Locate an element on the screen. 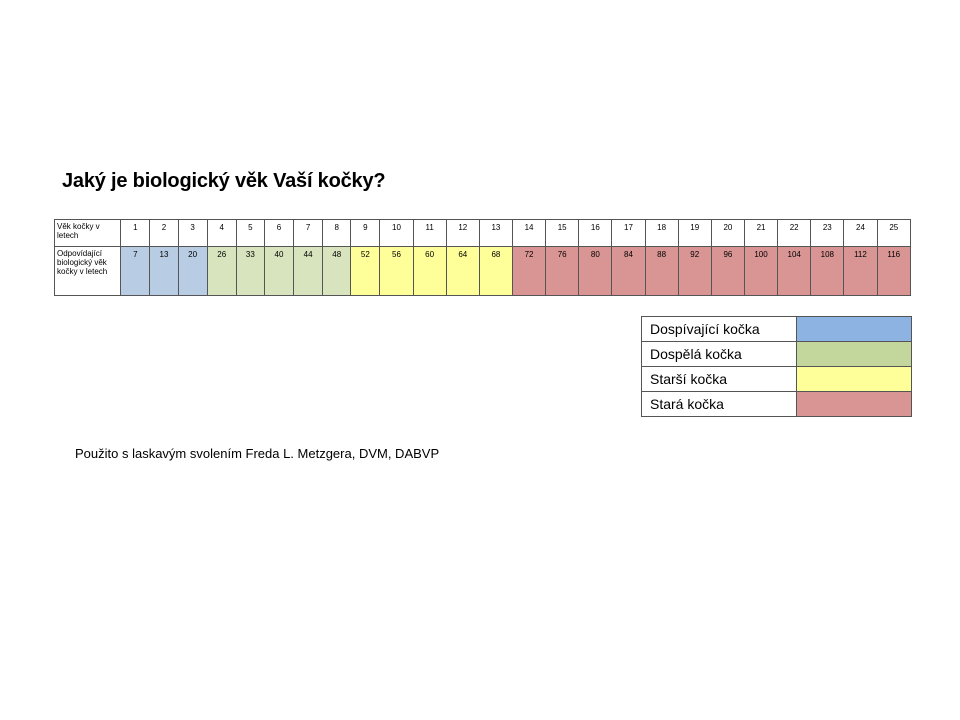  cat-age-cell: 4 is located at coordinates (221, 233).